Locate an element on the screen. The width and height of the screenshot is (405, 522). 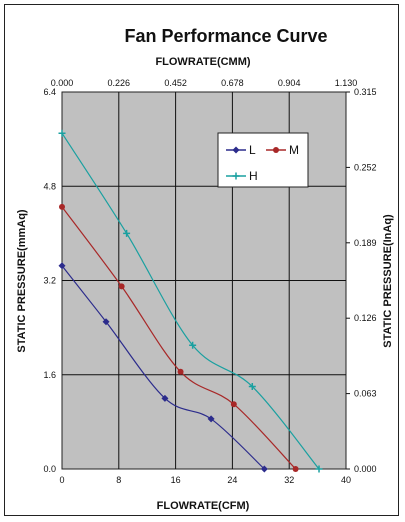
x-tick-label-bottom: 24 is located at coordinates (232, 480).